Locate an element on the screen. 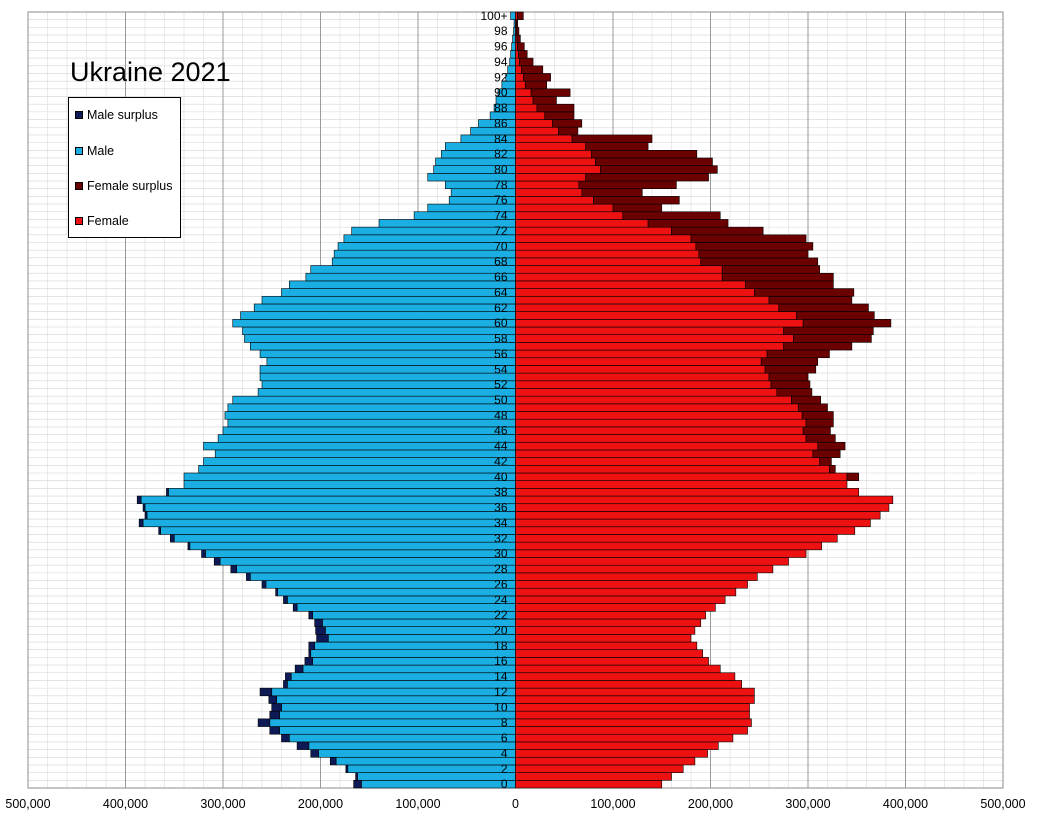  y-tick-label: 0 is located at coordinates (504, 784).